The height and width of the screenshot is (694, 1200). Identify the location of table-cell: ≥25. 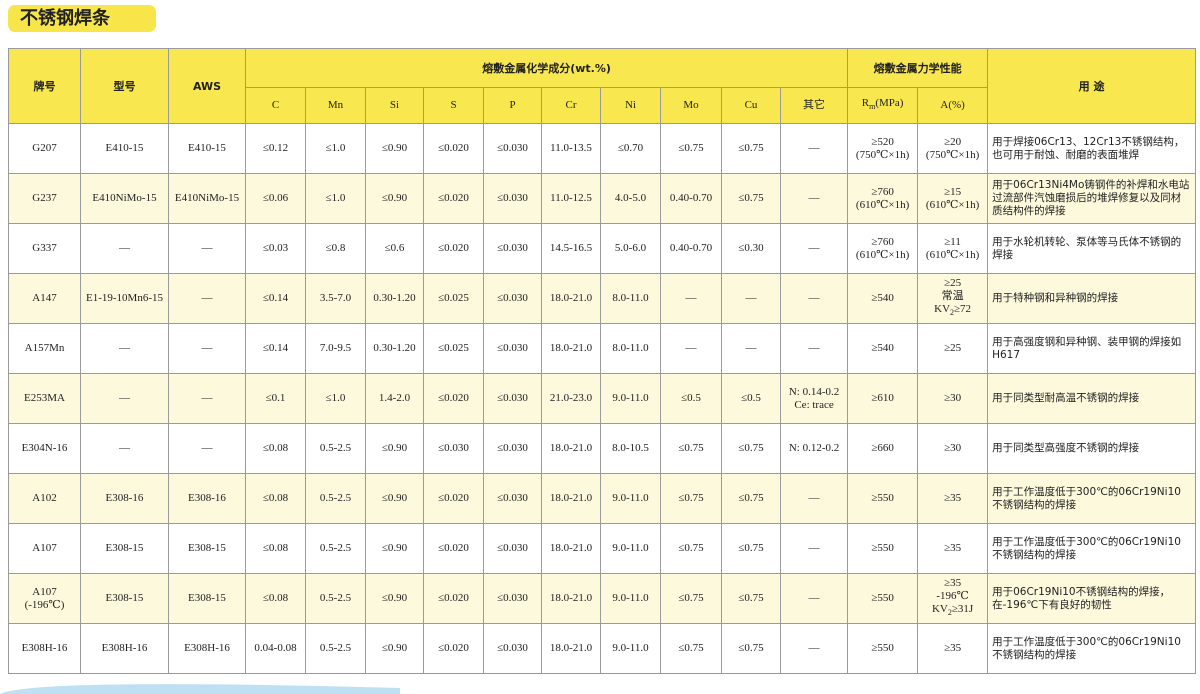
(953, 348).